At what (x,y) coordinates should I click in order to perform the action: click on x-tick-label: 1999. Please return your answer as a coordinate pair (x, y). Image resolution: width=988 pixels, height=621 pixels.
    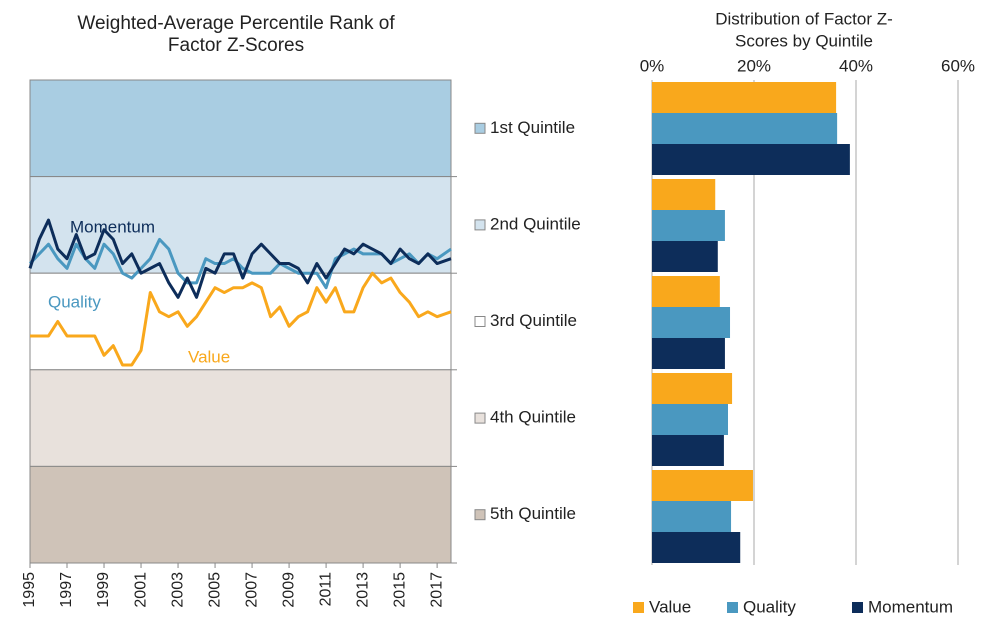
    Looking at the image, I should click on (103, 590).